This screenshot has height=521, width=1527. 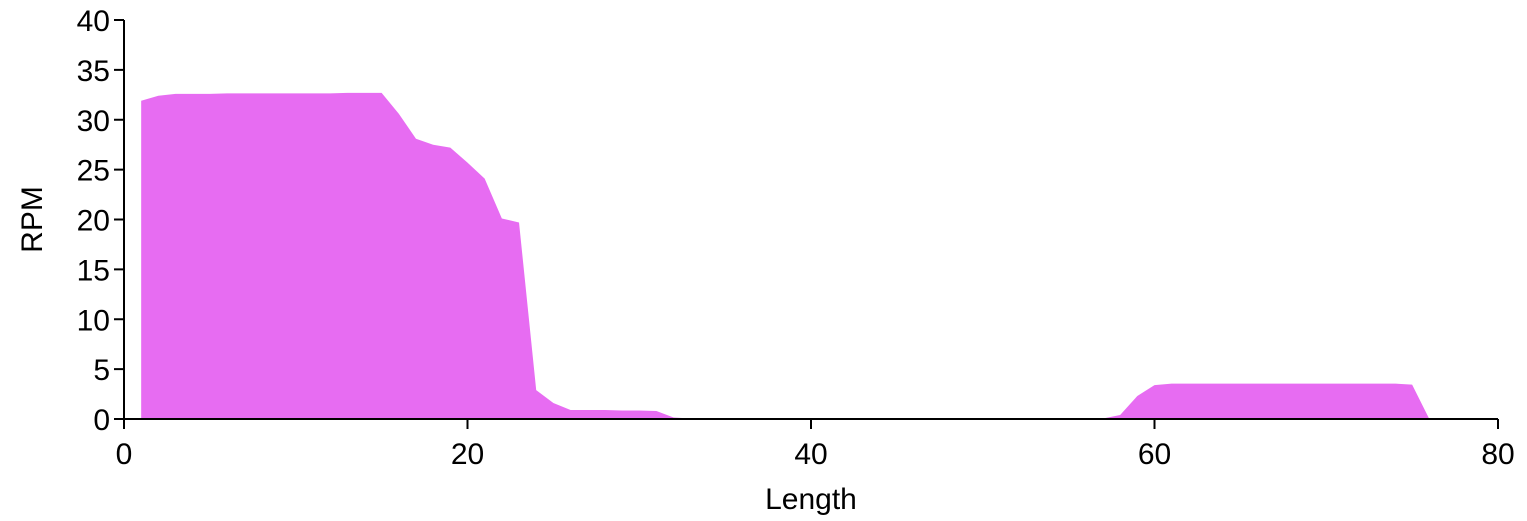 I want to click on x-tick-label: 80, so click(x=1497, y=454).